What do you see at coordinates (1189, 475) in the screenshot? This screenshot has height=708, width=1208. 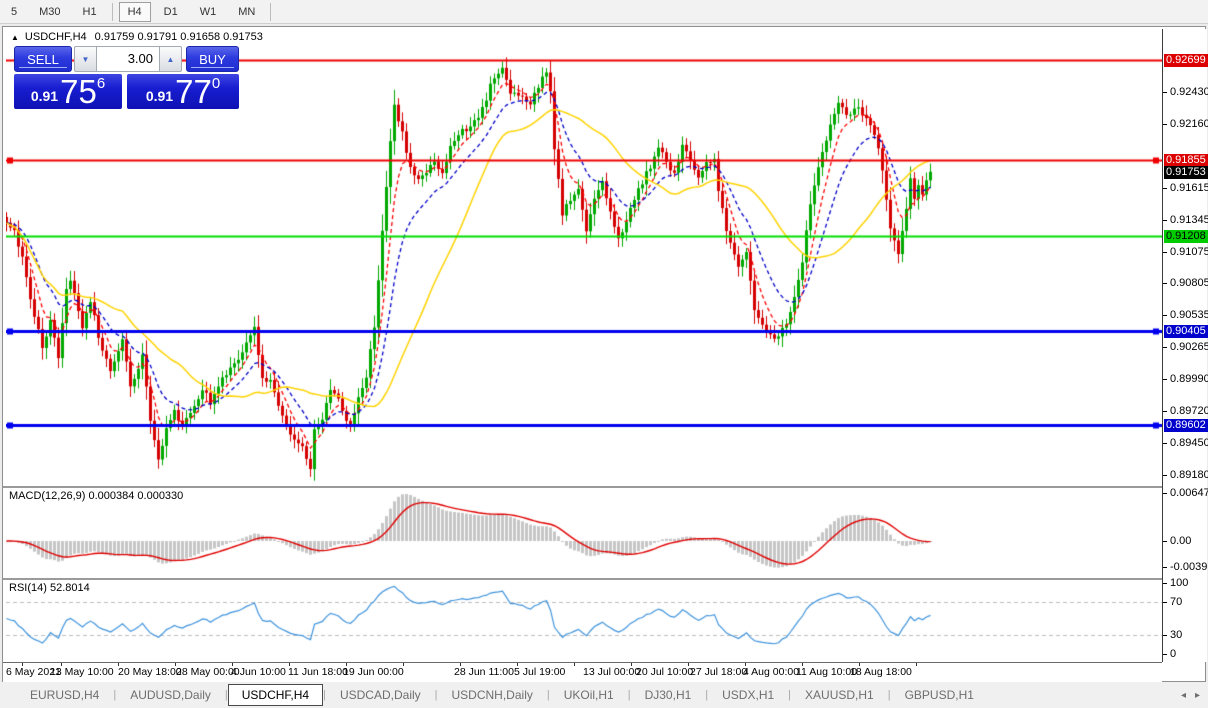 I see `price-tick-label: 0.89180` at bounding box center [1189, 475].